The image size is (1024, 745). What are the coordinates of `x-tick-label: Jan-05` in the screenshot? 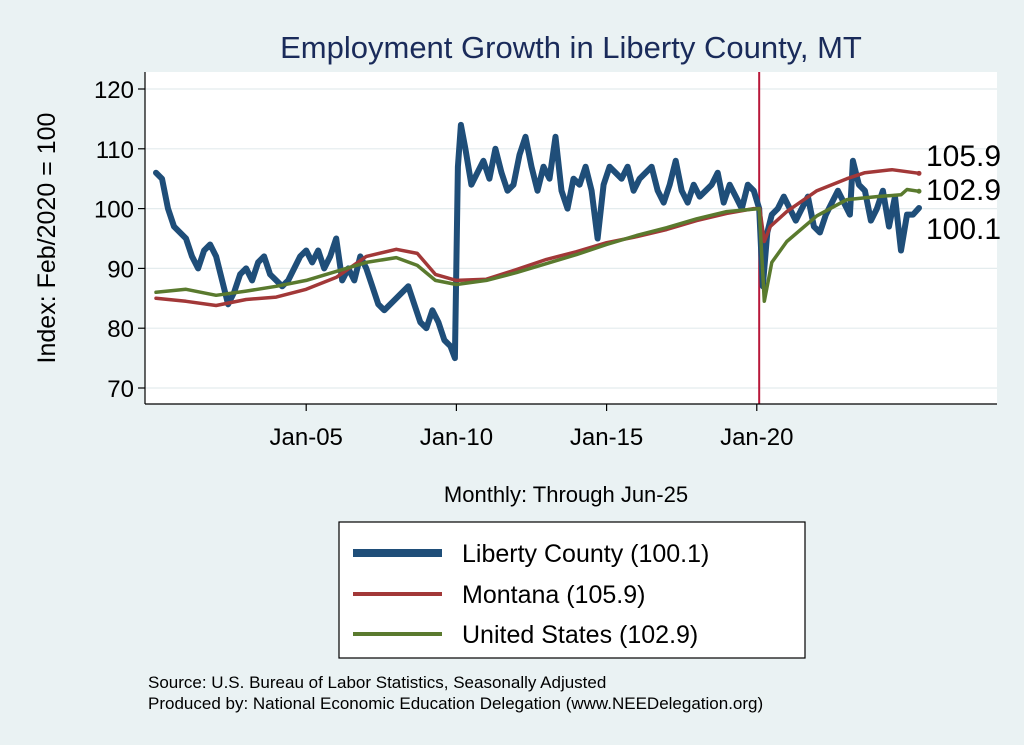 It's located at (306, 437).